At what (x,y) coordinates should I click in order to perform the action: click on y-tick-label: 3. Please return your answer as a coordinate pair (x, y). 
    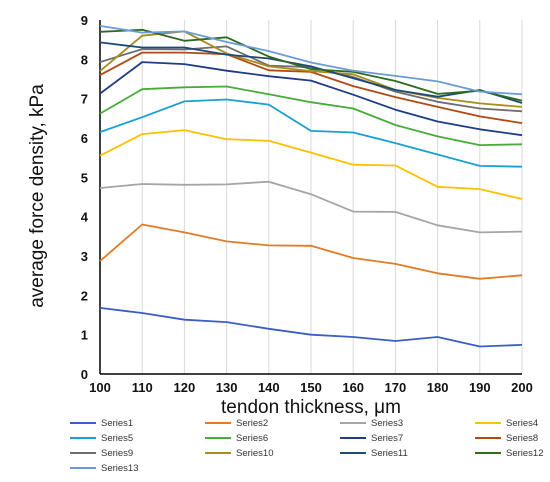
    Looking at the image, I should click on (84, 256).